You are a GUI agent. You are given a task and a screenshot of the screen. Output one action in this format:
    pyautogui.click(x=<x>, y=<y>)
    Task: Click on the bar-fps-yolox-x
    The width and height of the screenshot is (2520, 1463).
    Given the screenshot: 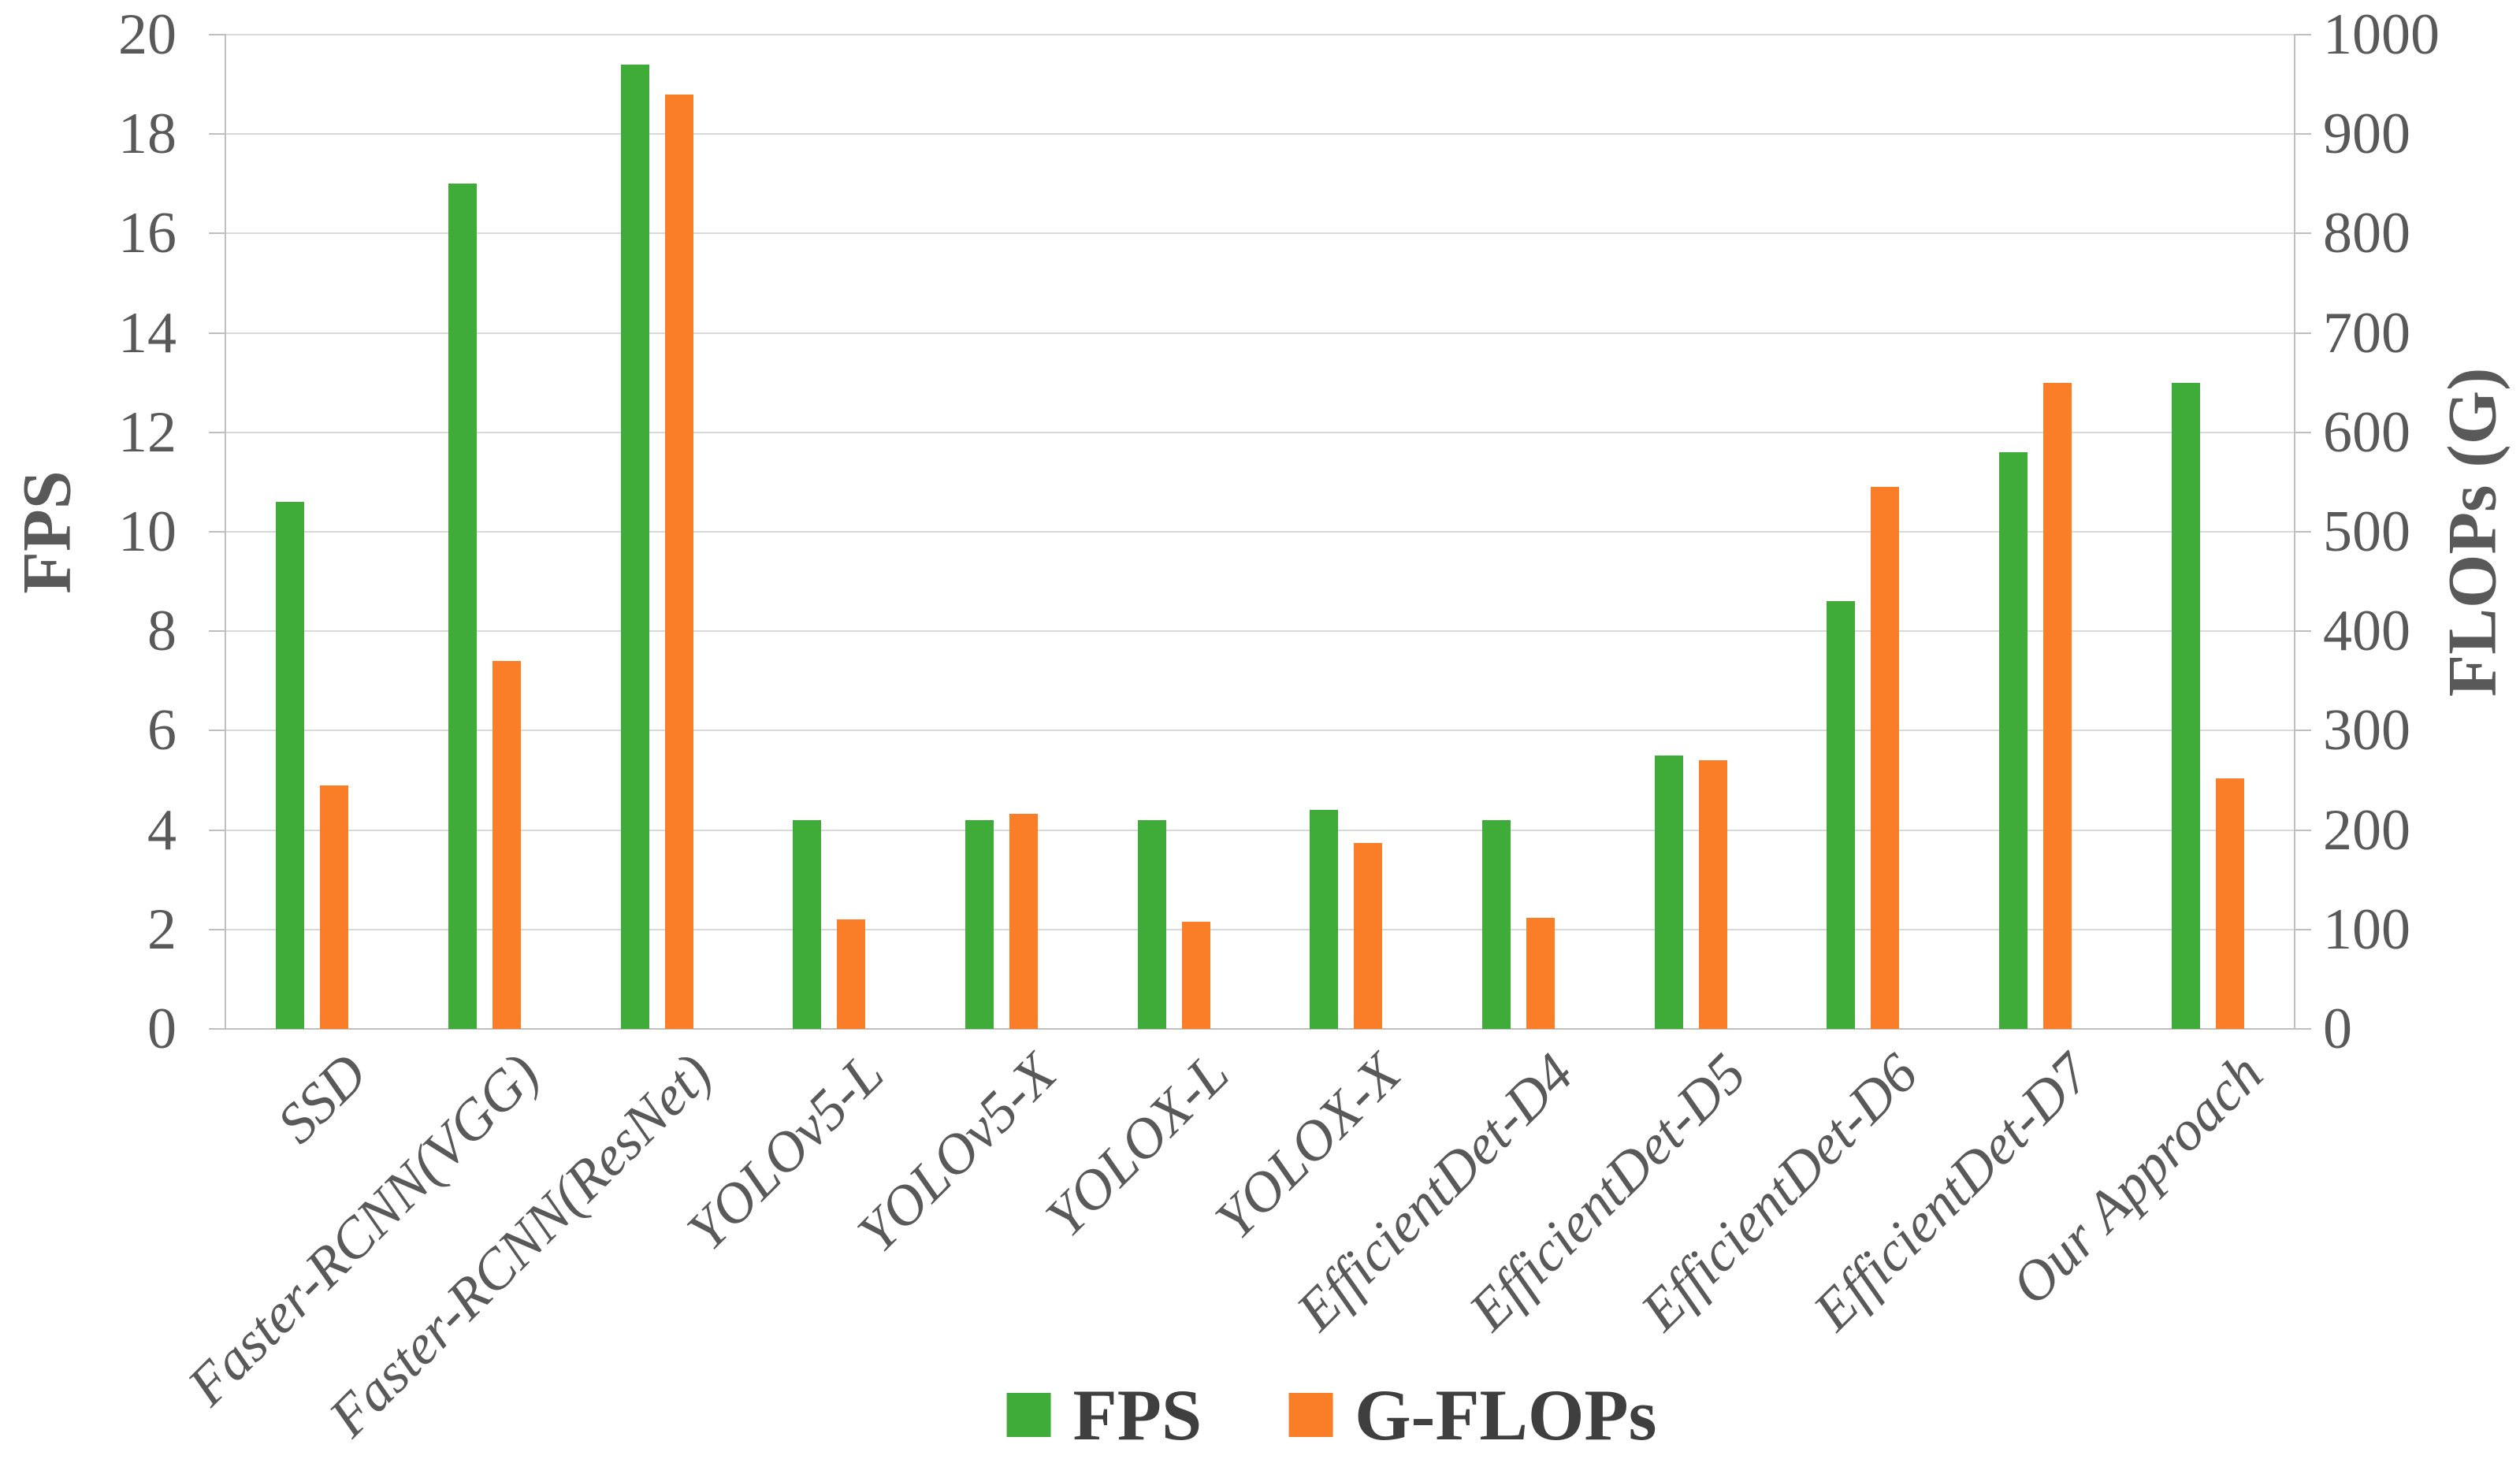 What is the action you would take?
    pyautogui.click(x=1324, y=919)
    